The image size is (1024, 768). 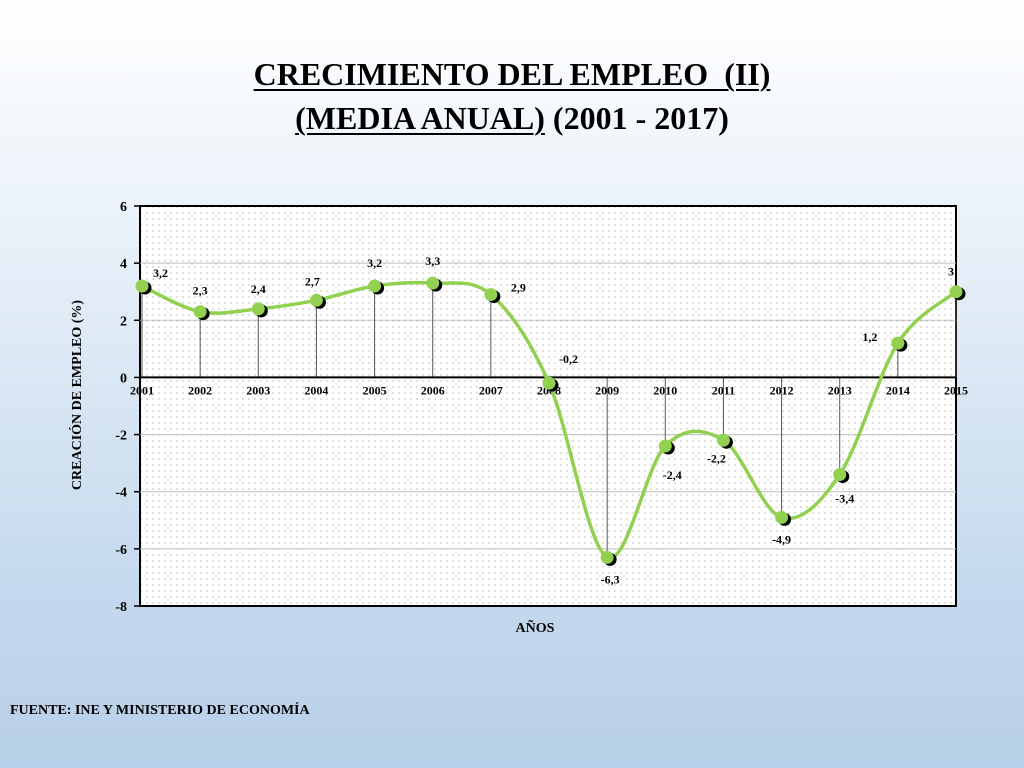 What do you see at coordinates (121, 493) in the screenshot?
I see `y-tick-label: -4` at bounding box center [121, 493].